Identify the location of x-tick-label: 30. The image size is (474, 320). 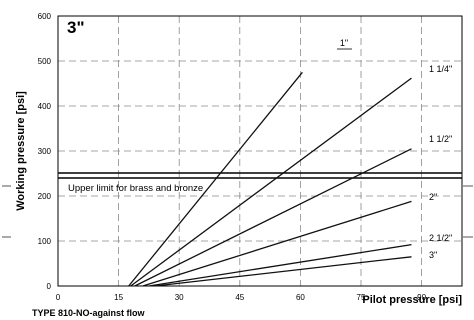
(179, 297).